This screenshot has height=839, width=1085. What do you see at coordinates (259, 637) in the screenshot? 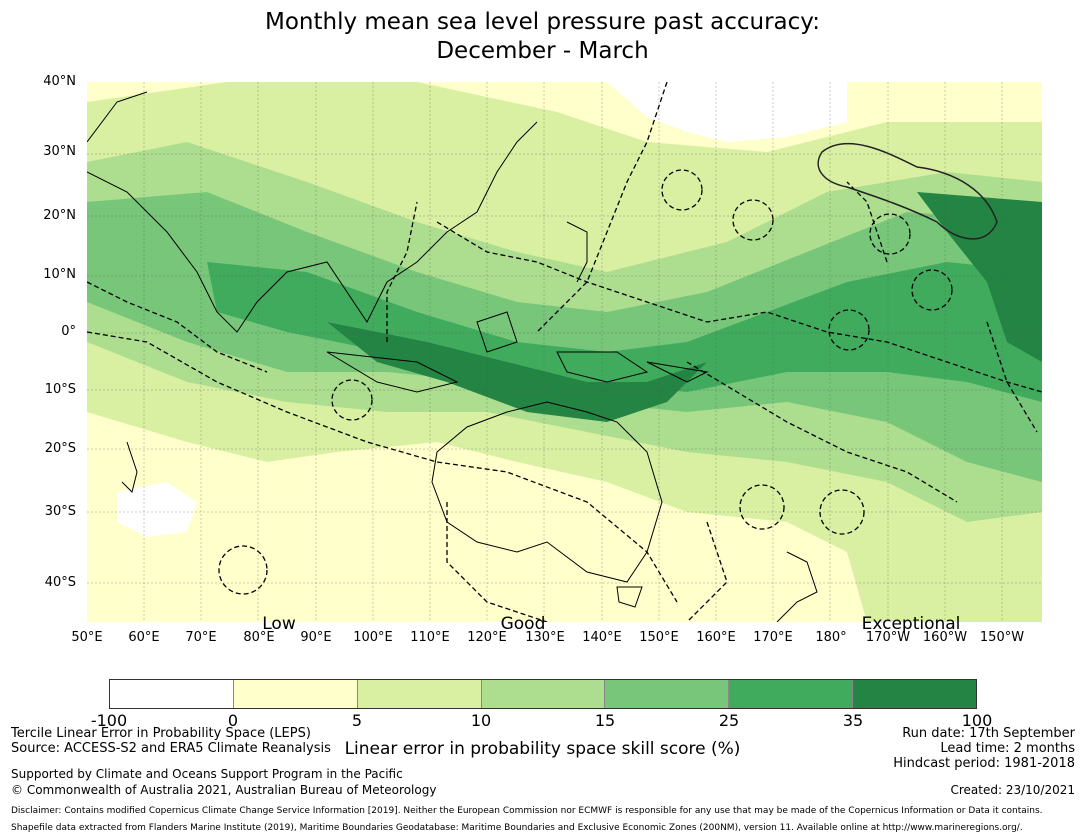
I see `lon-label: 80°E` at bounding box center [259, 637].